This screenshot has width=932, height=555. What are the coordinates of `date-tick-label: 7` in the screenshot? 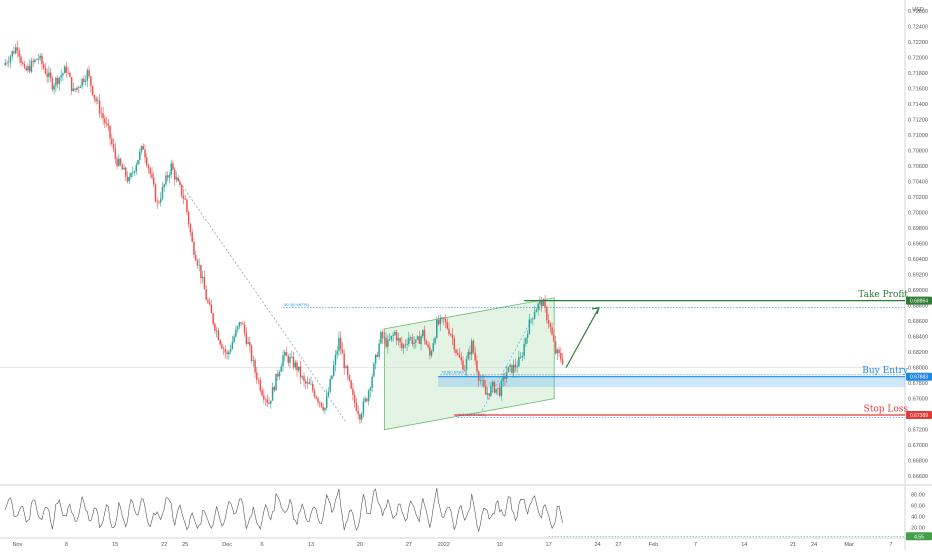 It's located at (890, 545).